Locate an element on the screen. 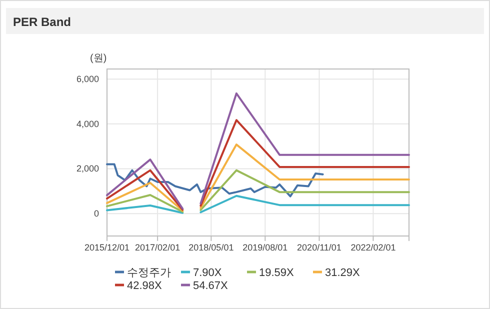 Image resolution: width=490 pixels, height=309 pixels. x-tick-label: 2015/12/01 is located at coordinates (107, 247).